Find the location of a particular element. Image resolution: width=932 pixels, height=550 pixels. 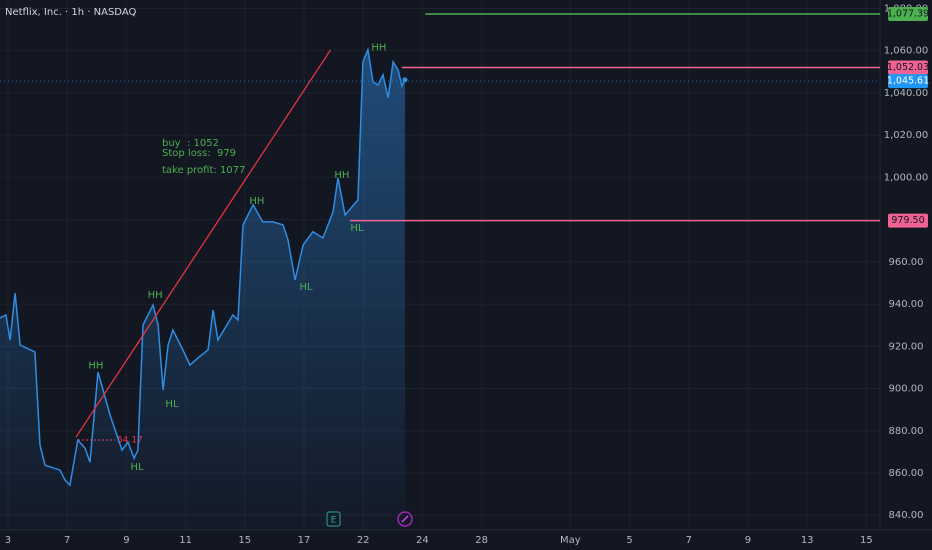

x-tick-label: 24 is located at coordinates (422, 540).